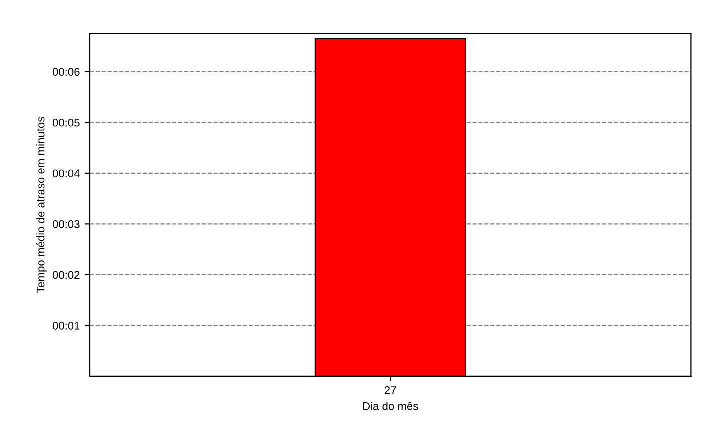 This screenshot has height=423, width=720. What do you see at coordinates (66, 174) in the screenshot?
I see `y-tick-label: 00:04` at bounding box center [66, 174].